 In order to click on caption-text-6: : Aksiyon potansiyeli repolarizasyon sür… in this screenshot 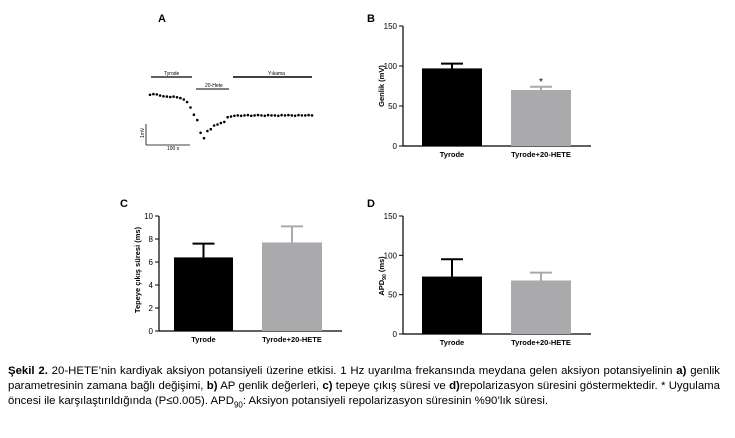, I will do `click(395, 401)`.